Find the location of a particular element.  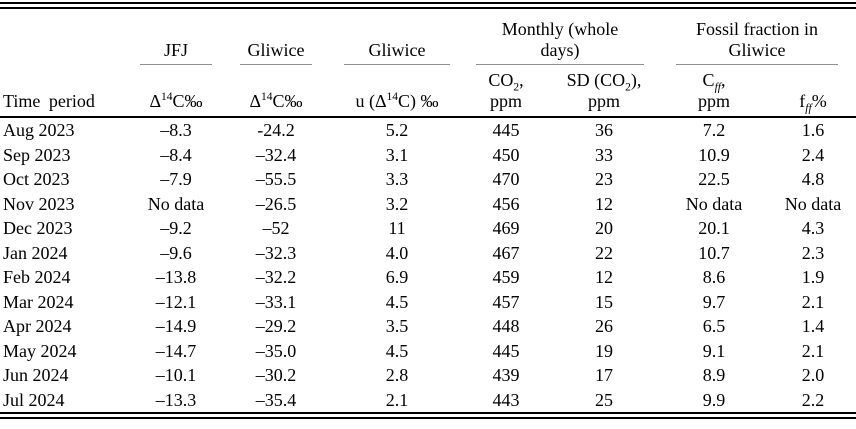

cell-co2: 450 is located at coordinates (506, 154).